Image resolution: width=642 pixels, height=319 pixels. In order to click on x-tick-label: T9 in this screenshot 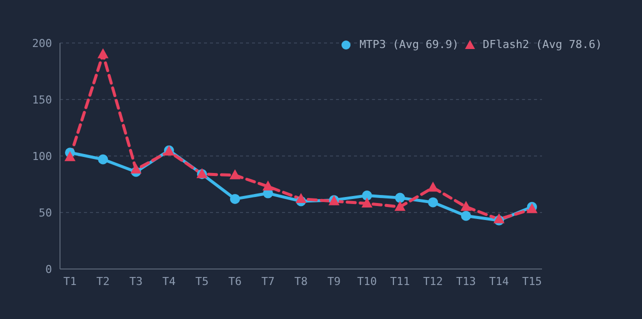, I will do `click(334, 281)`.